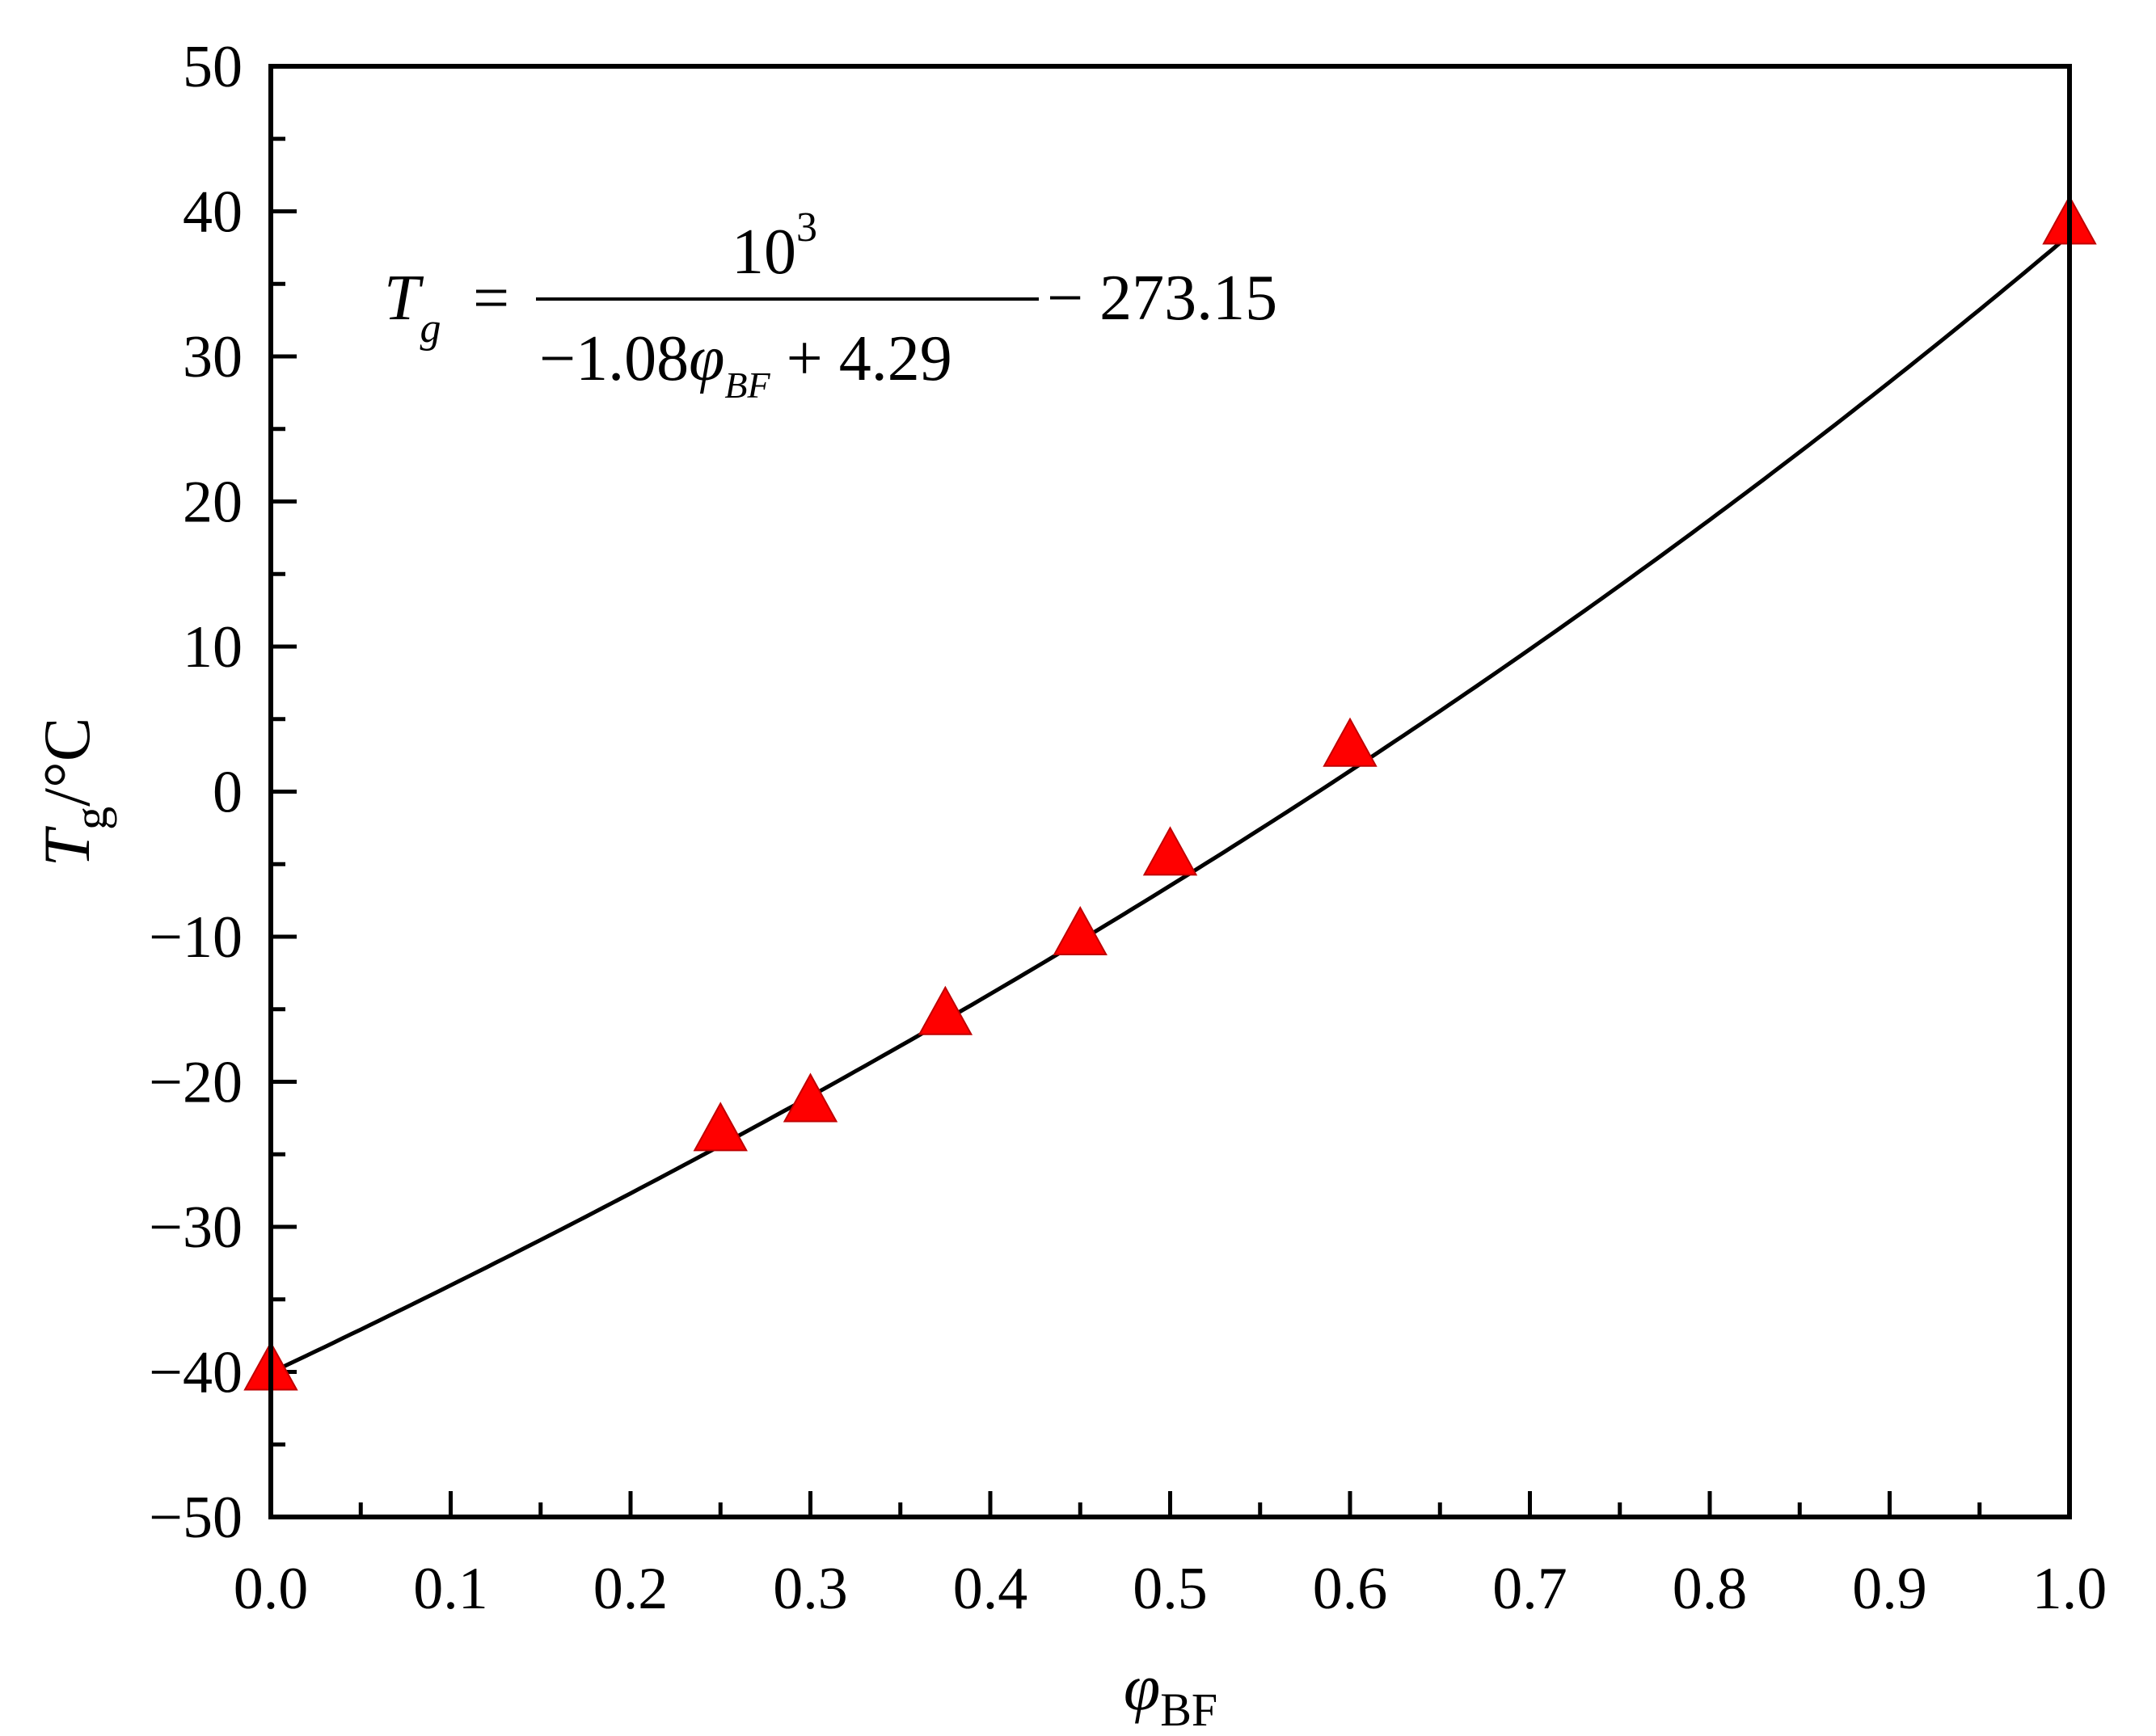 The width and height of the screenshot is (2156, 1736). I want to click on equation-numerator: 103, so click(775, 246).